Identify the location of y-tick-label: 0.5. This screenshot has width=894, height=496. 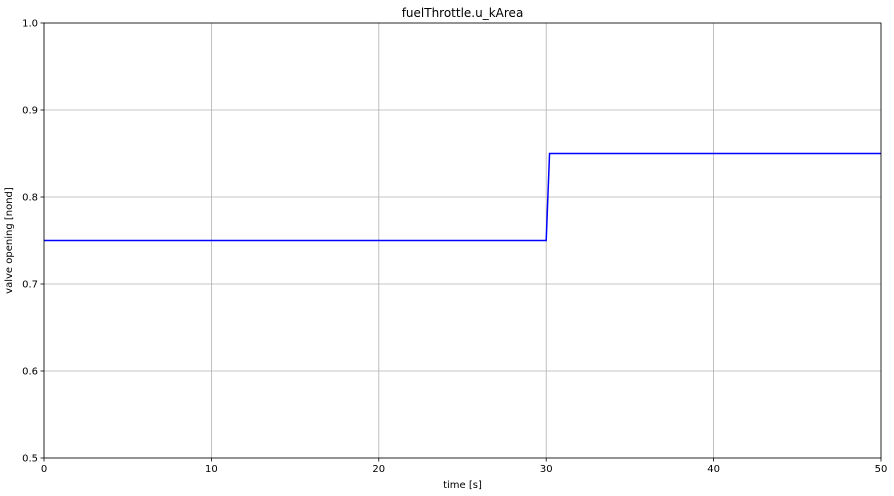
(30, 459).